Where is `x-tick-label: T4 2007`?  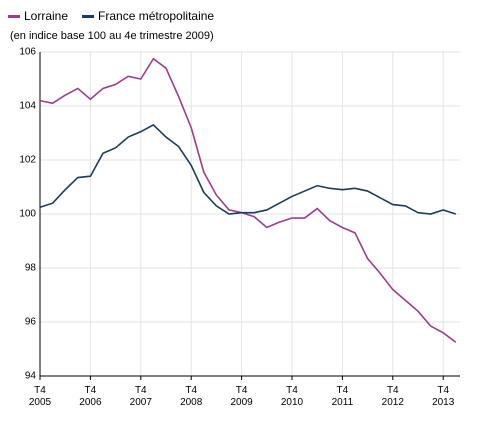 x-tick-label: T4 2007 is located at coordinates (140, 396).